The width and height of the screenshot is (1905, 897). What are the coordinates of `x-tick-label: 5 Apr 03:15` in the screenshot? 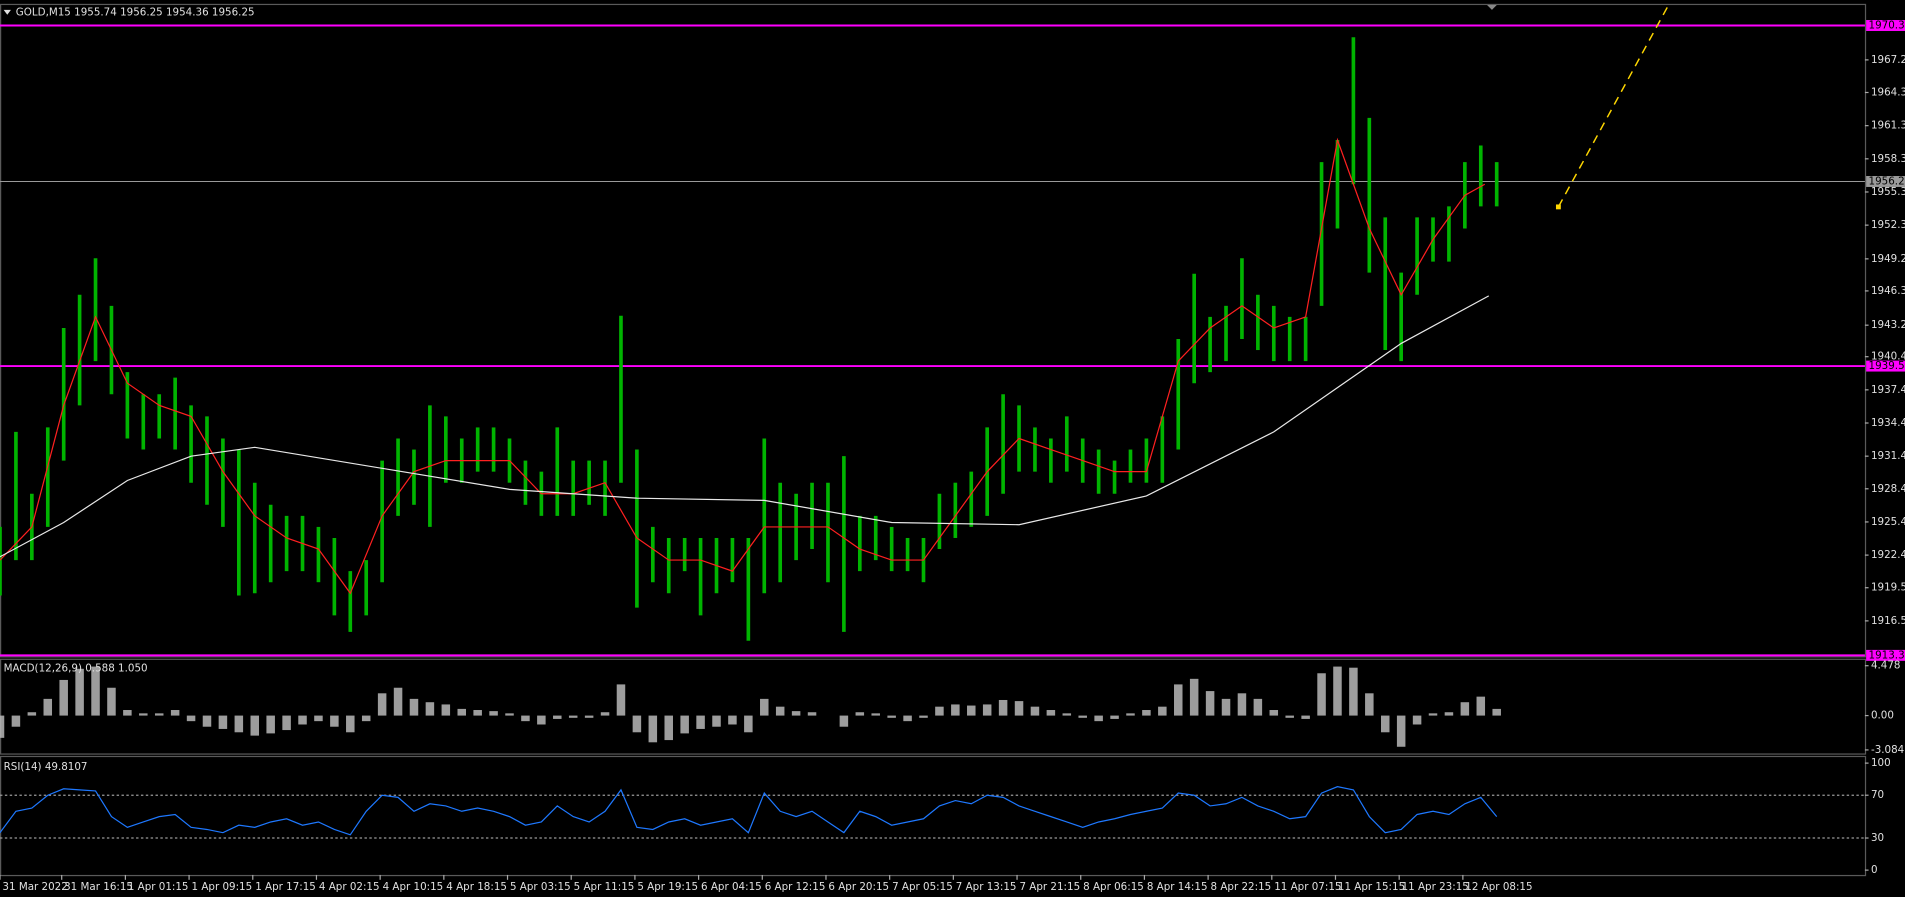 It's located at (540, 887).